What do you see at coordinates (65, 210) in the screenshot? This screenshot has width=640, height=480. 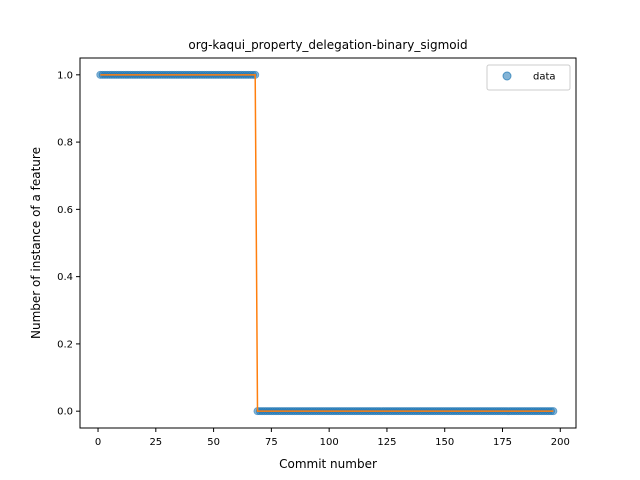 I see `y-tick-label: 0.6` at bounding box center [65, 210].